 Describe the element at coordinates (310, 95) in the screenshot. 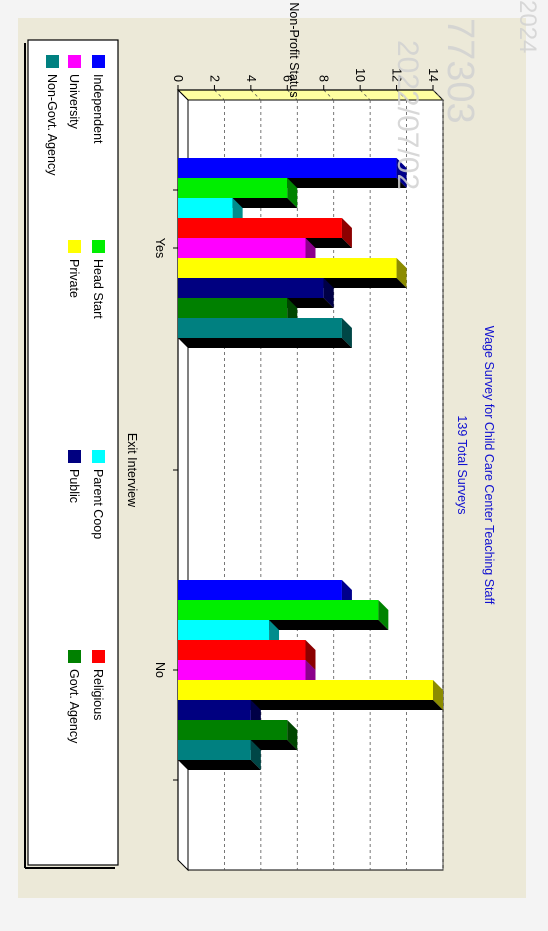

I see `plot-side-wall` at that location.